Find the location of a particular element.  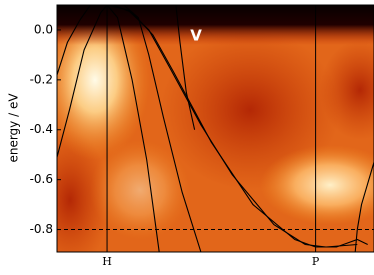

y-tick-label: 0.0 is located at coordinates (43, 29).